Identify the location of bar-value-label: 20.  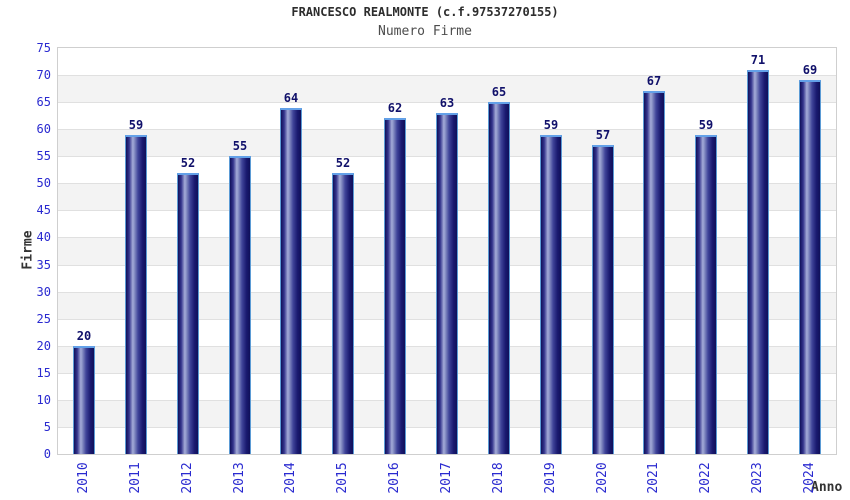
(84, 336).